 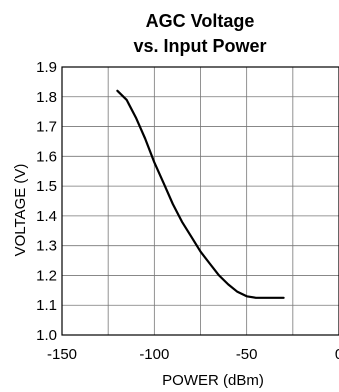 I want to click on x-tick-label: -50, so click(x=247, y=354).